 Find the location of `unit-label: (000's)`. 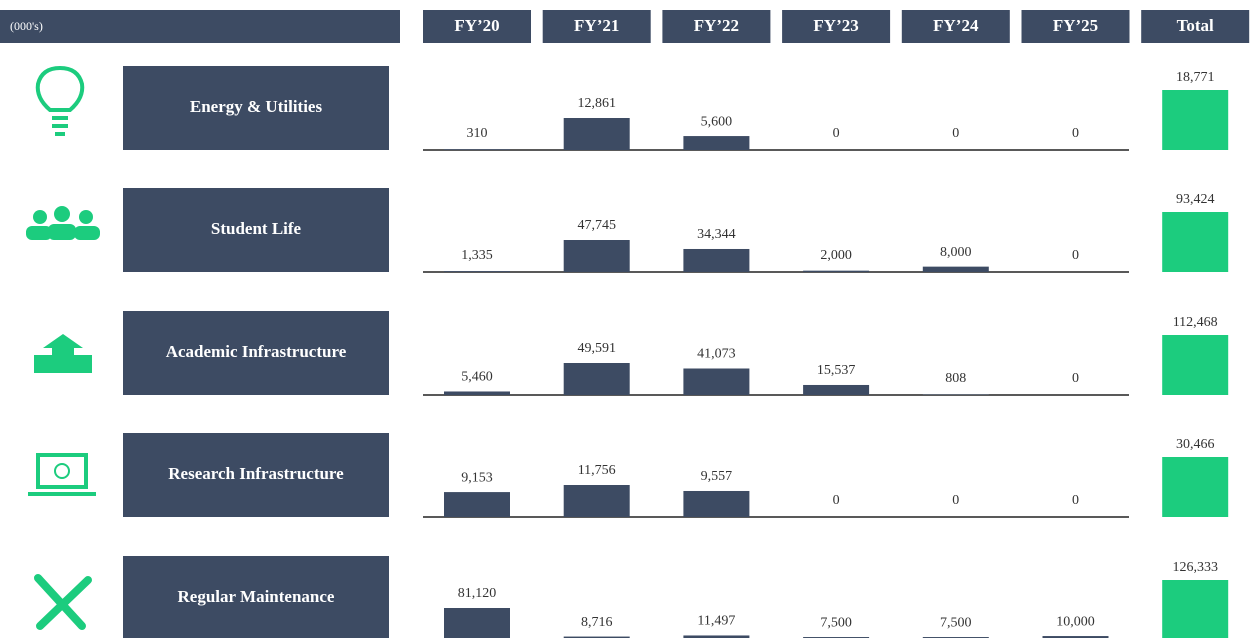

unit-label: (000's) is located at coordinates (26, 26).